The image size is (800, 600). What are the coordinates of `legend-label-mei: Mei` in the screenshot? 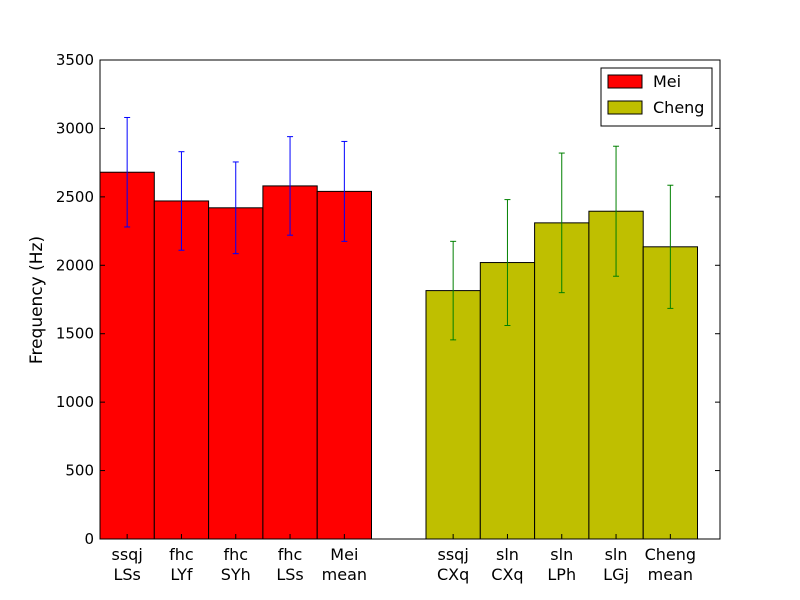 It's located at (667, 81).